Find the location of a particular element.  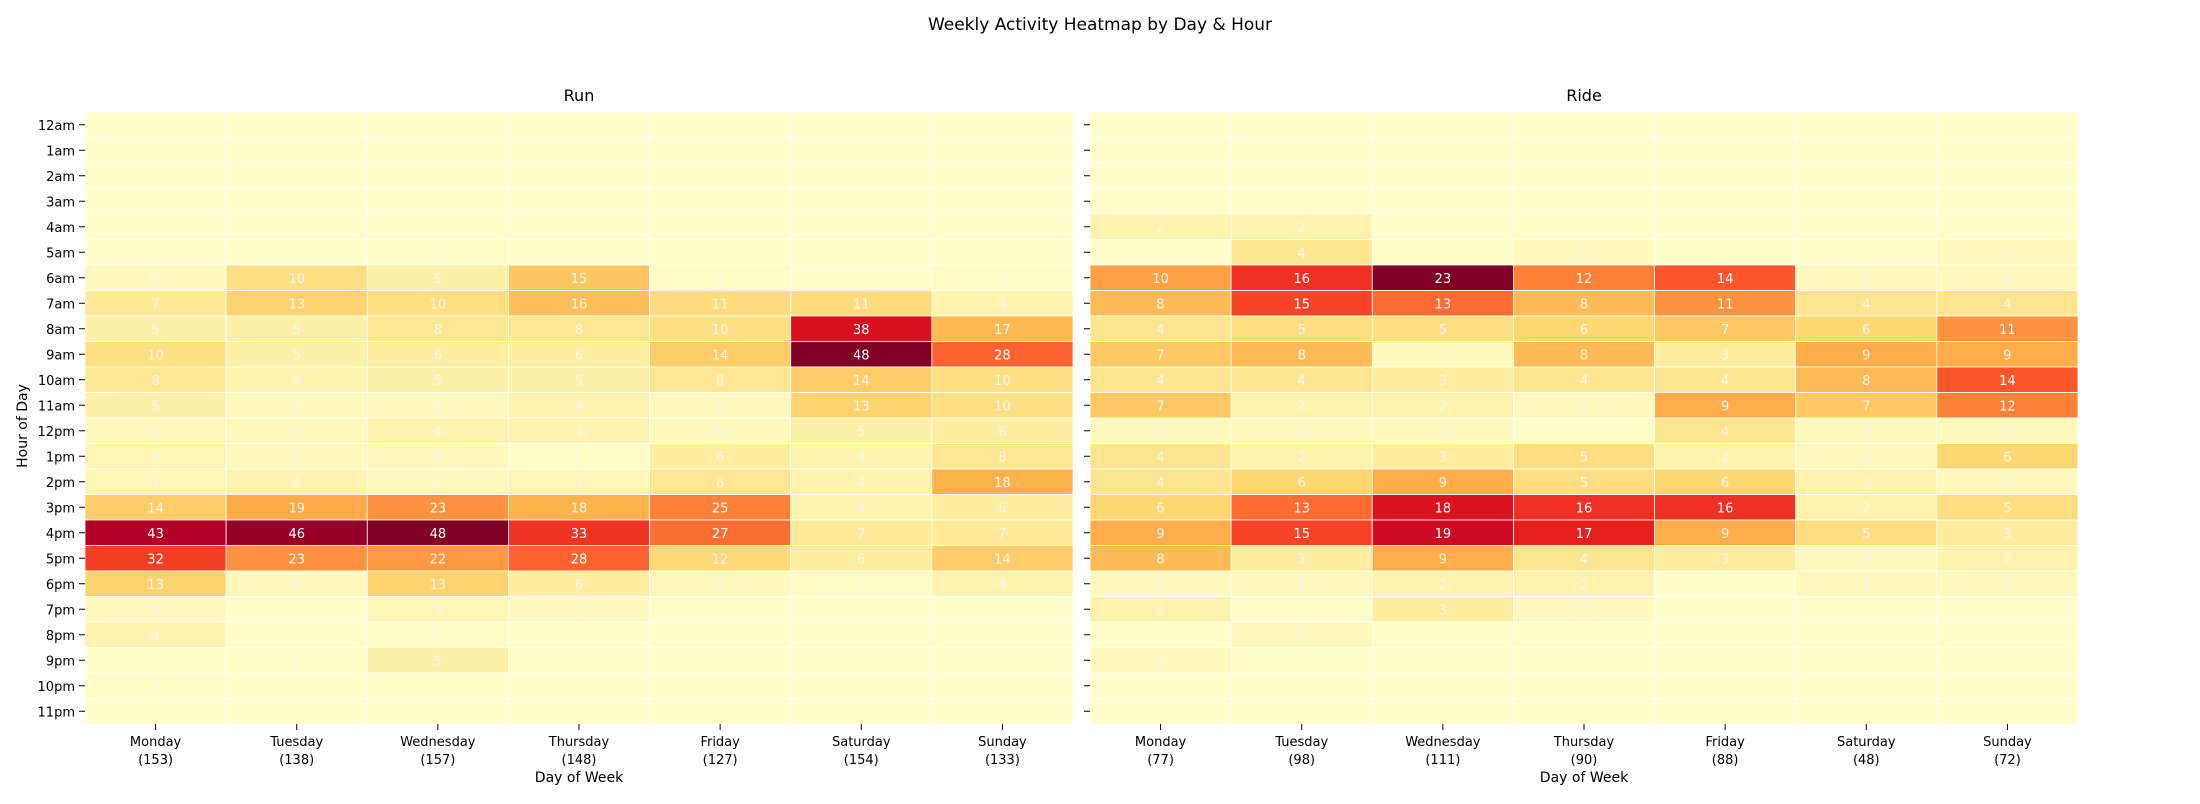

y-tick-label: 10am is located at coordinates (56, 381).